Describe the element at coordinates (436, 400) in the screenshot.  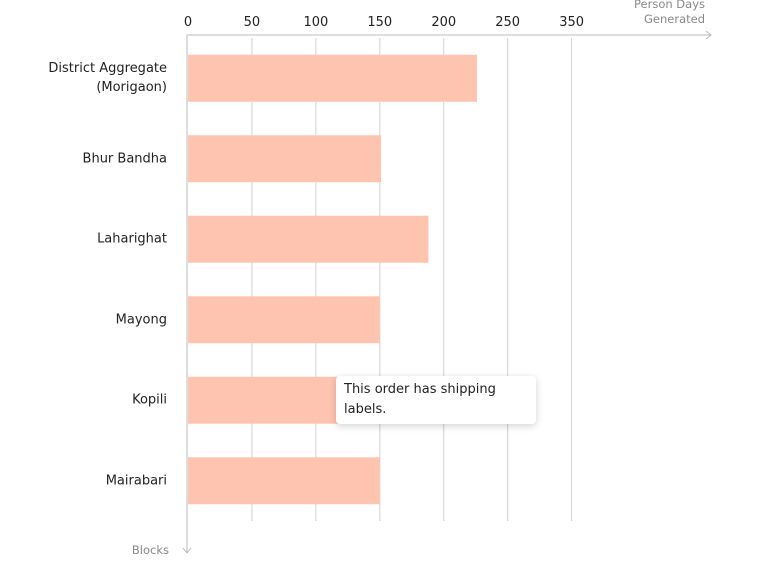
I see `tooltip: This order has shipping labels.` at that location.